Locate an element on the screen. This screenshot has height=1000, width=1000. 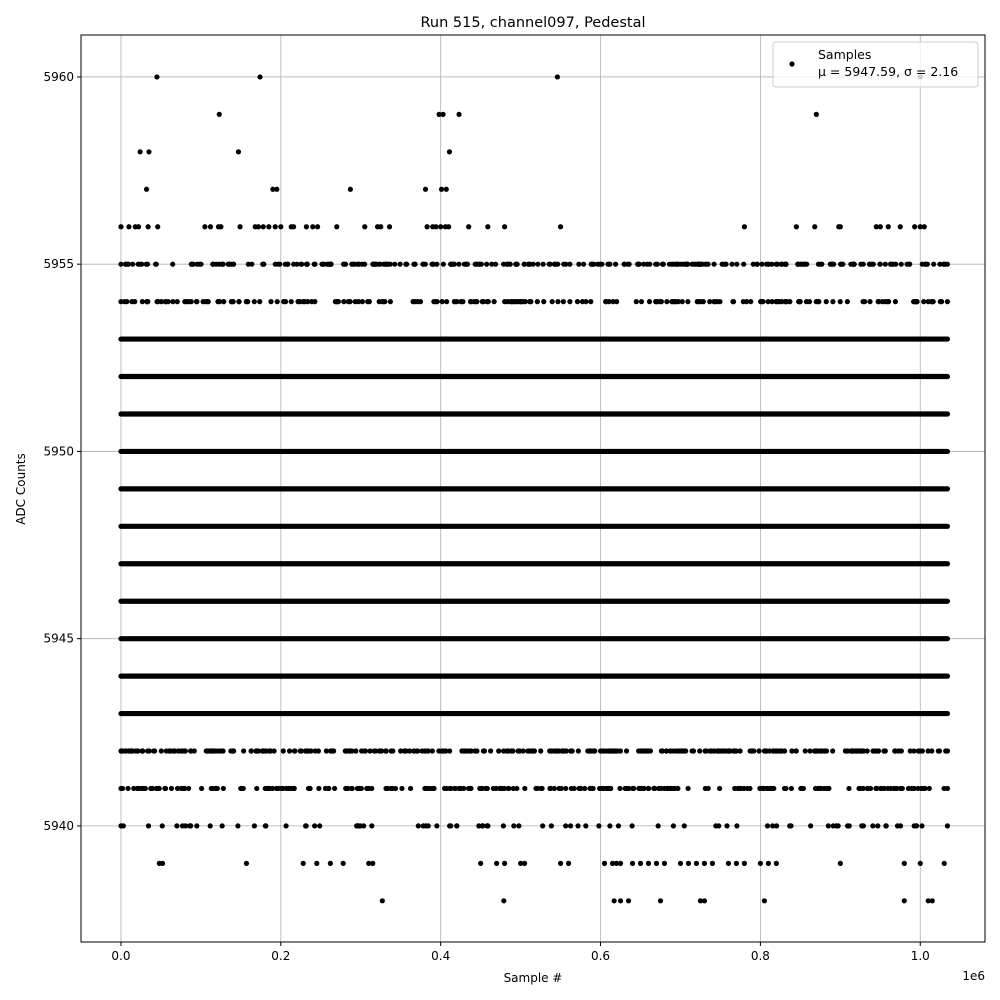
y-tick-label: 5960 is located at coordinates (58, 77).